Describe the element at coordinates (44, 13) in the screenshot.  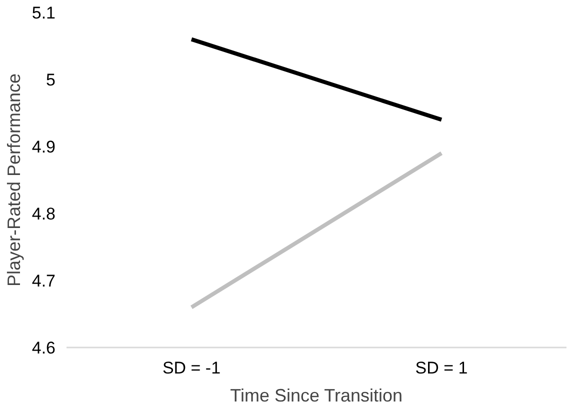
I see `y-tick-label: 5.1` at that location.